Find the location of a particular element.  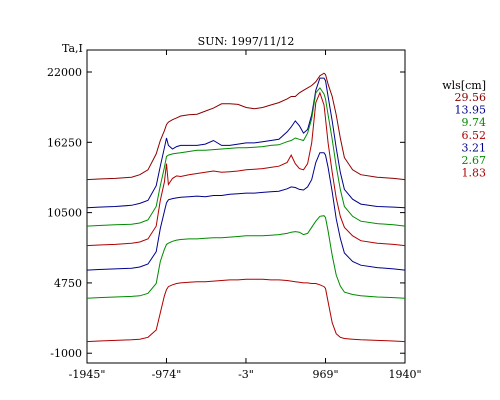

y-tick-label: -1000 is located at coordinates (66, 353).